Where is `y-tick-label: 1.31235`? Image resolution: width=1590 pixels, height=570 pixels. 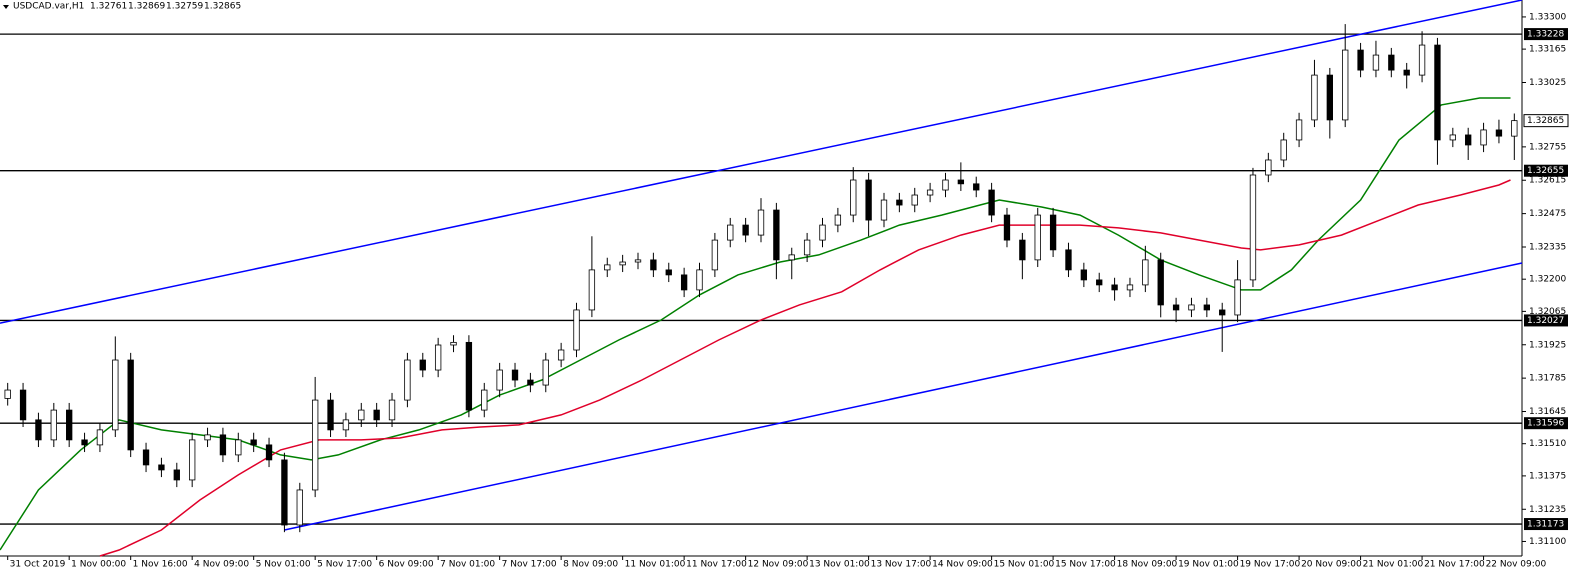 y-tick-label: 1.31235 is located at coordinates (1547, 510).